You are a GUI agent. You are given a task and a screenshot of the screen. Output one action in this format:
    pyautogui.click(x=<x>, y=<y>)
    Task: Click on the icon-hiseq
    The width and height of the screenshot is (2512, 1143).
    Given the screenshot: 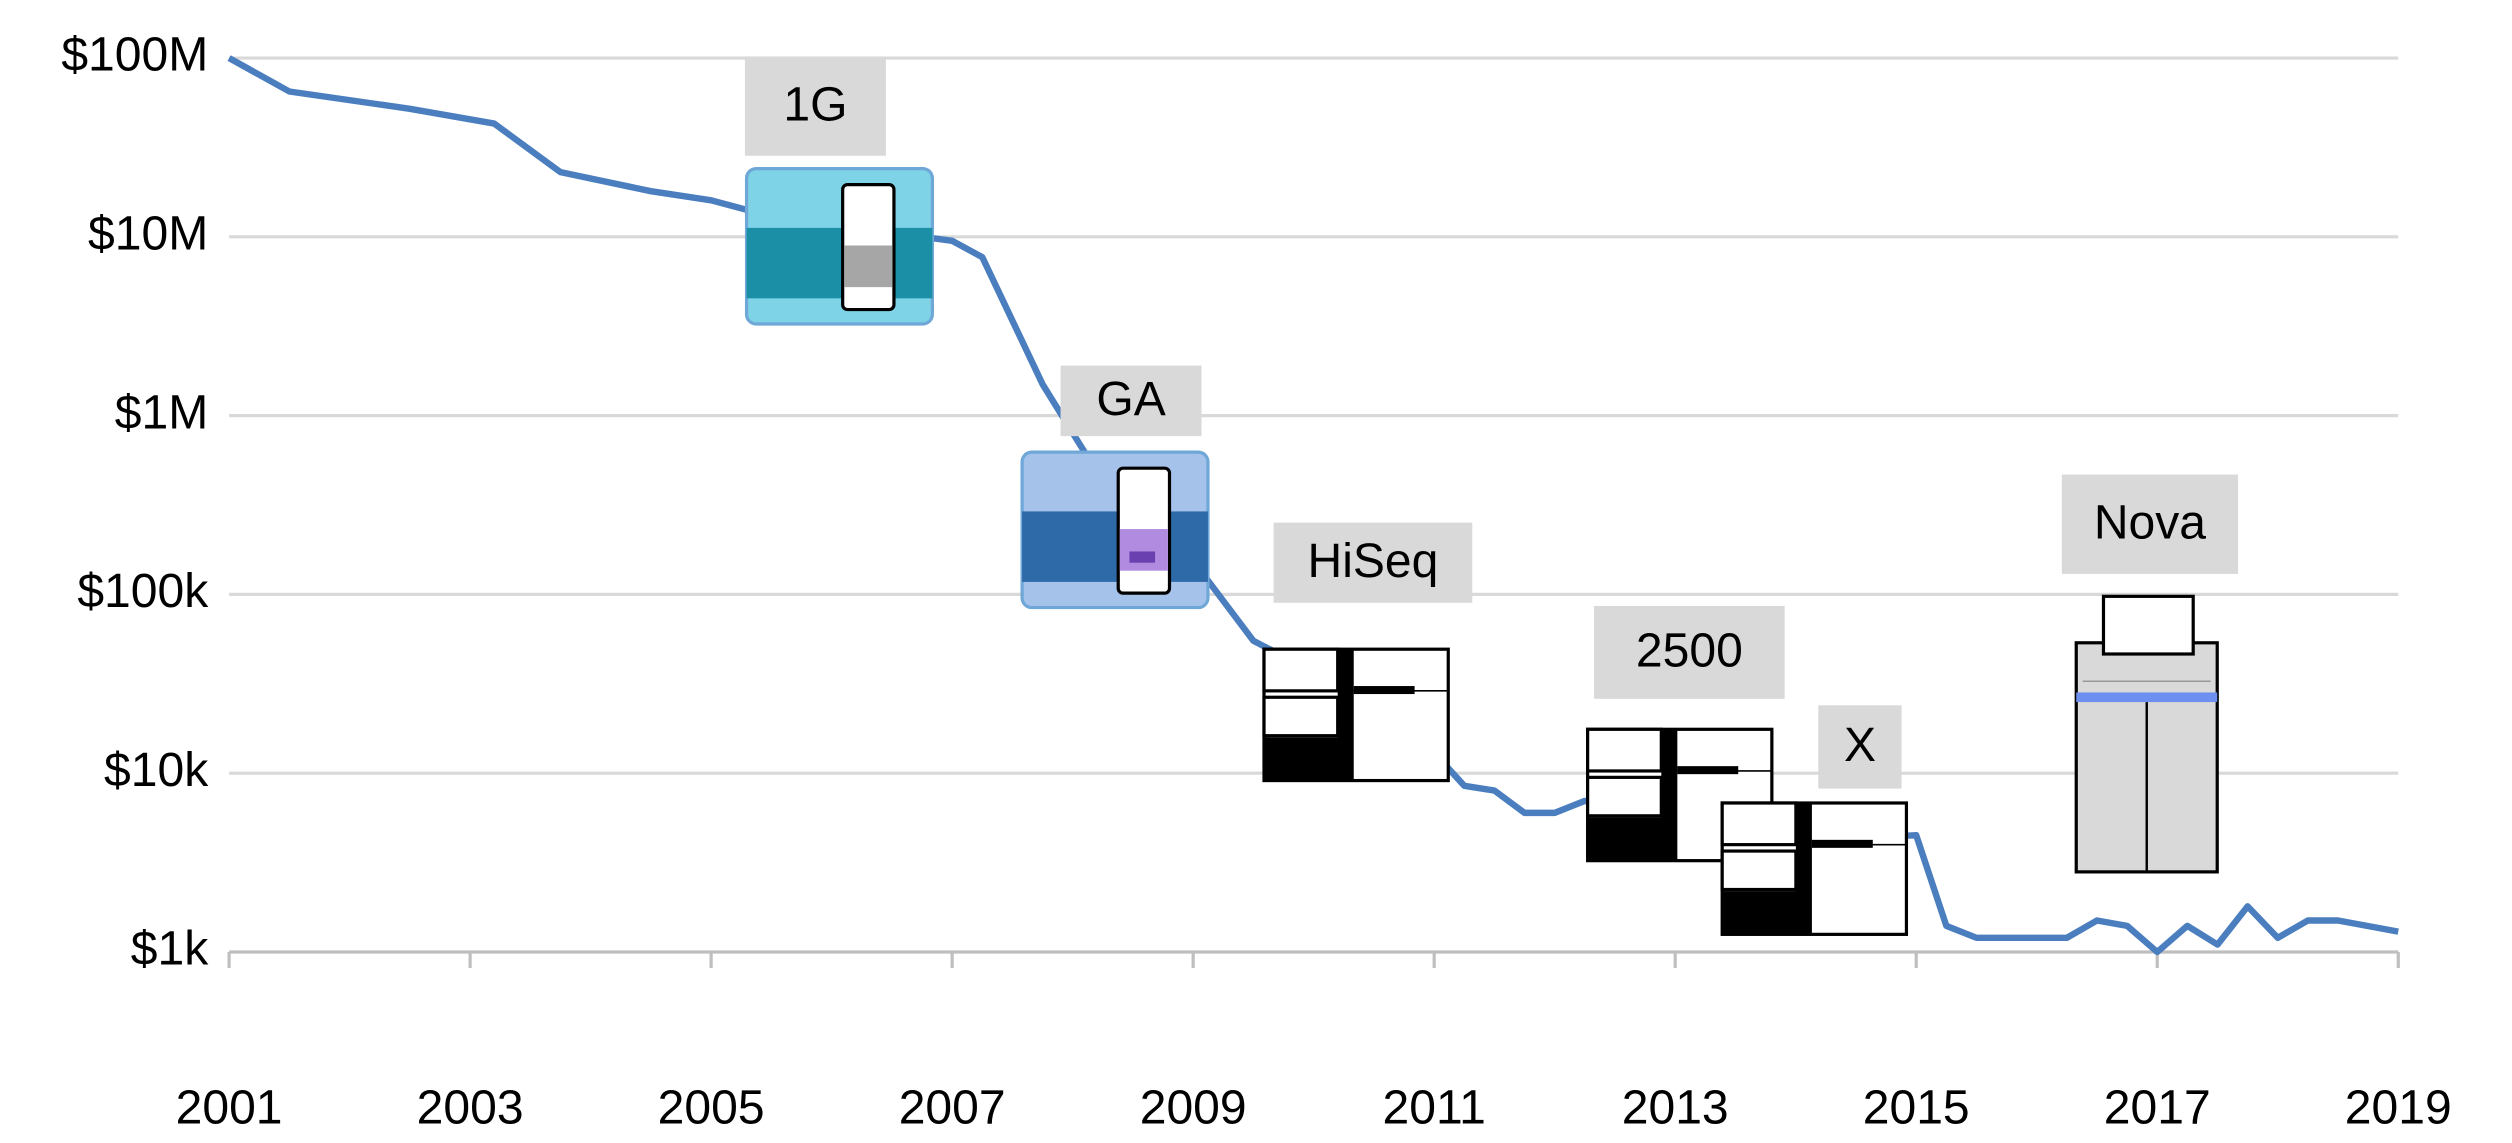 What is the action you would take?
    pyautogui.click(x=1356, y=715)
    